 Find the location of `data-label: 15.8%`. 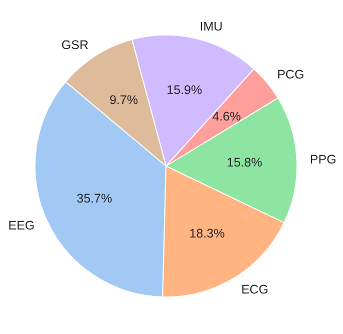

data-label: 15.8% is located at coordinates (244, 162).